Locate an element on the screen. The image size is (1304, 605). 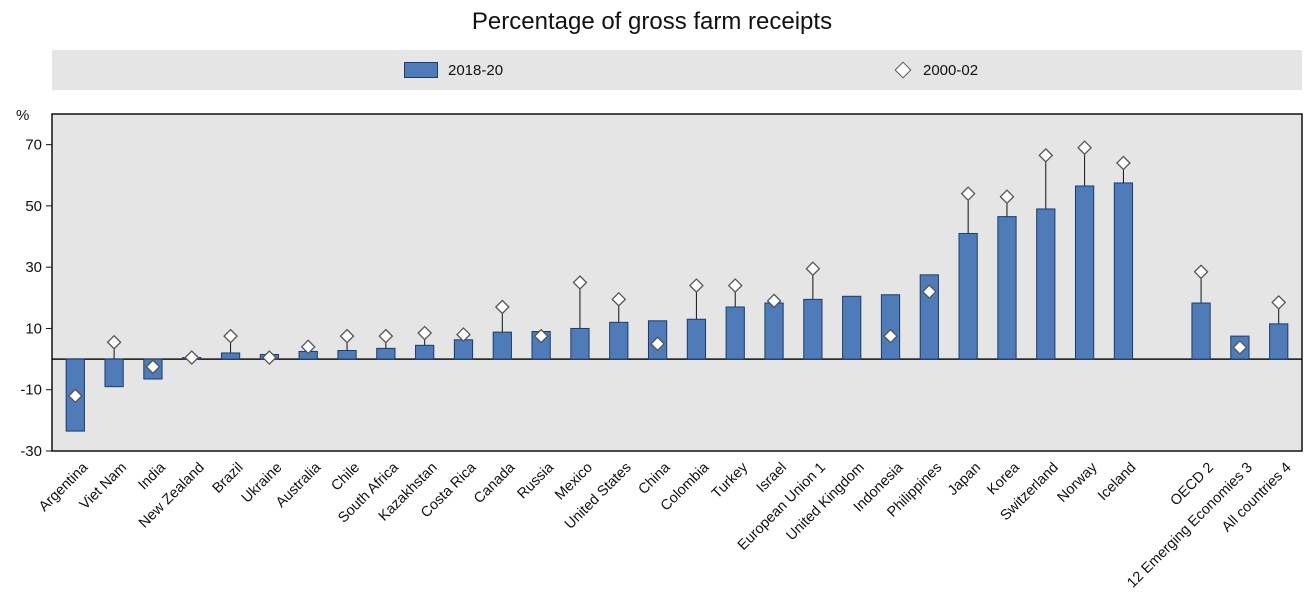
legend-swatch-bar is located at coordinates (421, 70).